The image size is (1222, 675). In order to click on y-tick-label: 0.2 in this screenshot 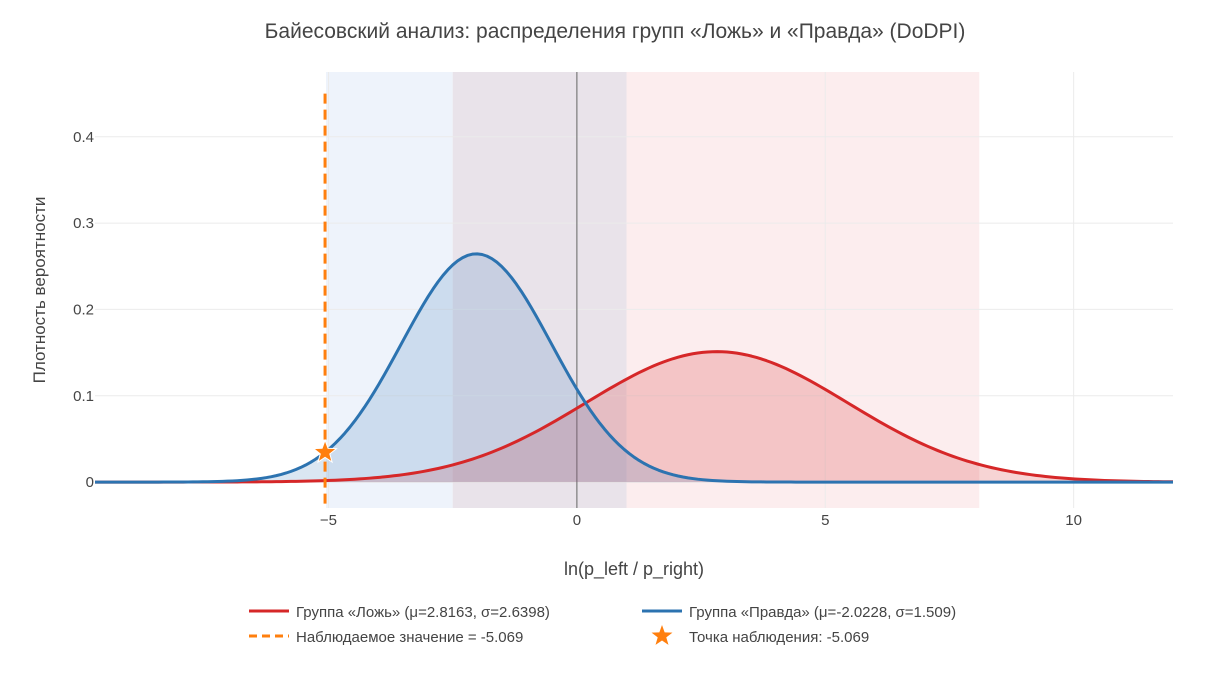, I will do `click(83, 309)`.